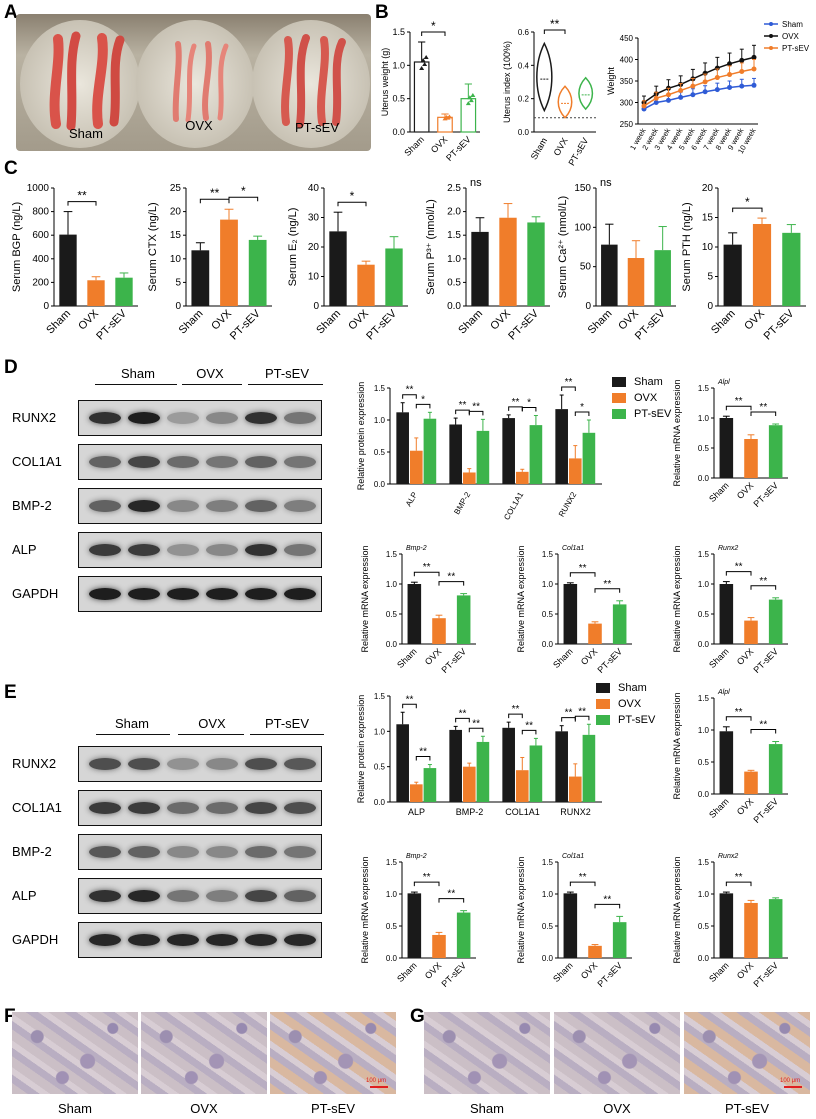  I want to click on histology-label: PT-sEV, so click(747, 1108).